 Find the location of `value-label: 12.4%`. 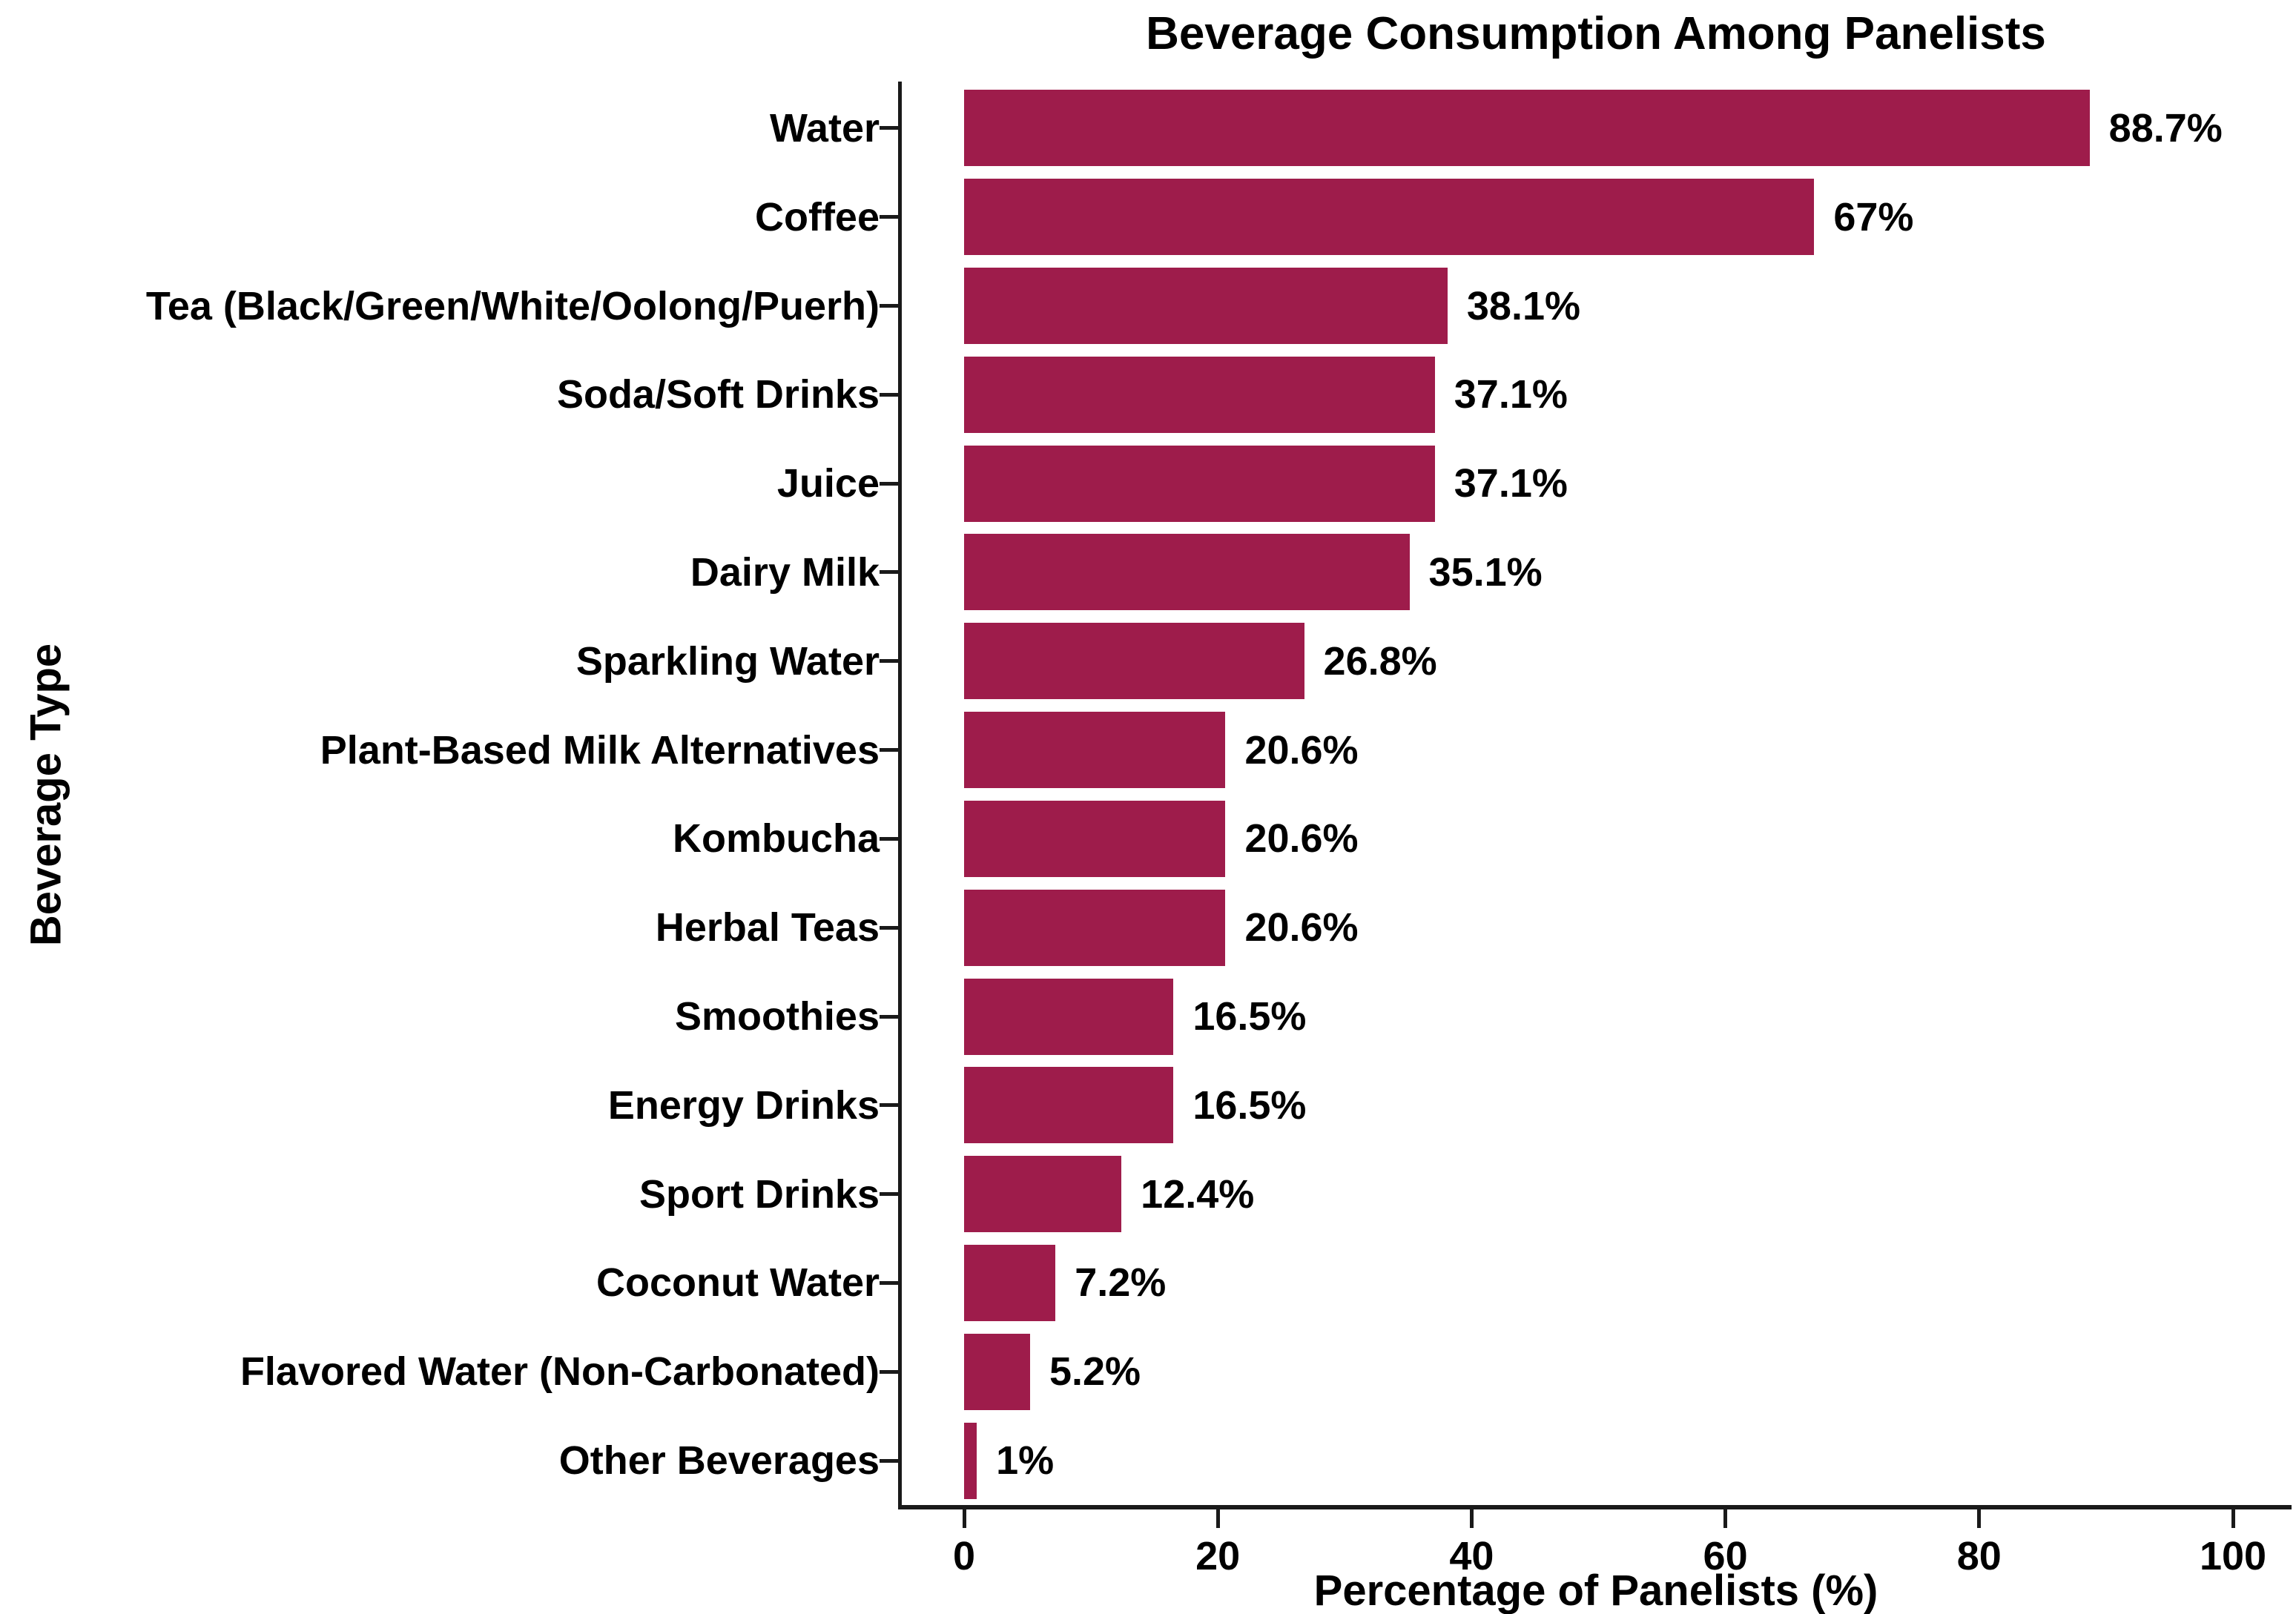

value-label: 12.4% is located at coordinates (1198, 1194).